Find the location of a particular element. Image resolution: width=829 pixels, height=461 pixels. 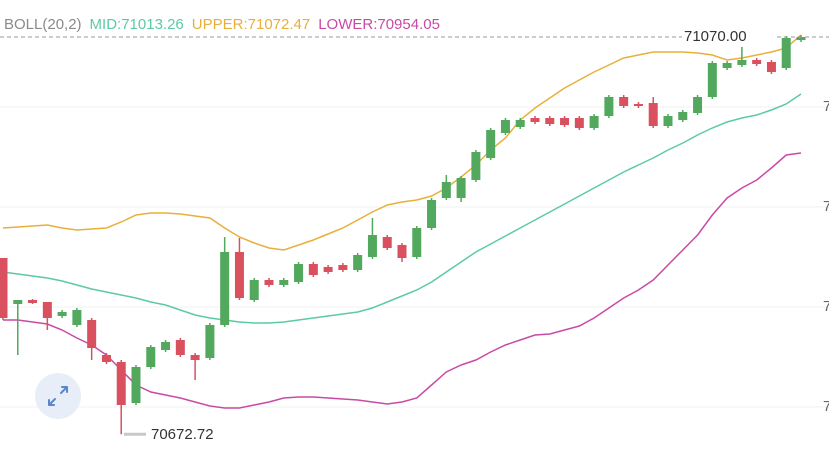

expand-circle is located at coordinates (58, 396).